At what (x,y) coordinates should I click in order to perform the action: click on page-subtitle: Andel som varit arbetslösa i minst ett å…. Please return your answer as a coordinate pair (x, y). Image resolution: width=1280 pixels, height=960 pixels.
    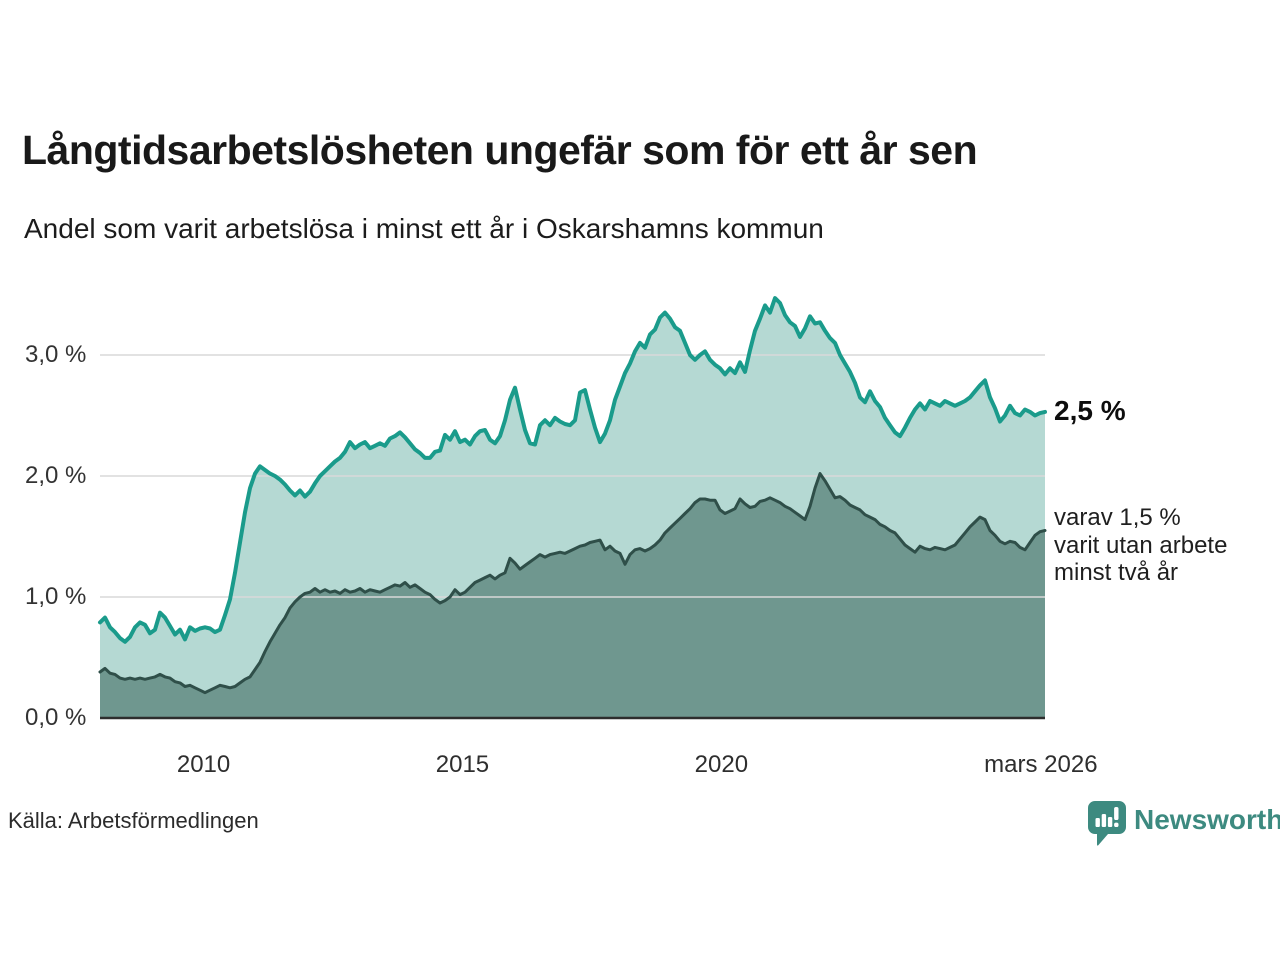
    Looking at the image, I should click on (424, 228).